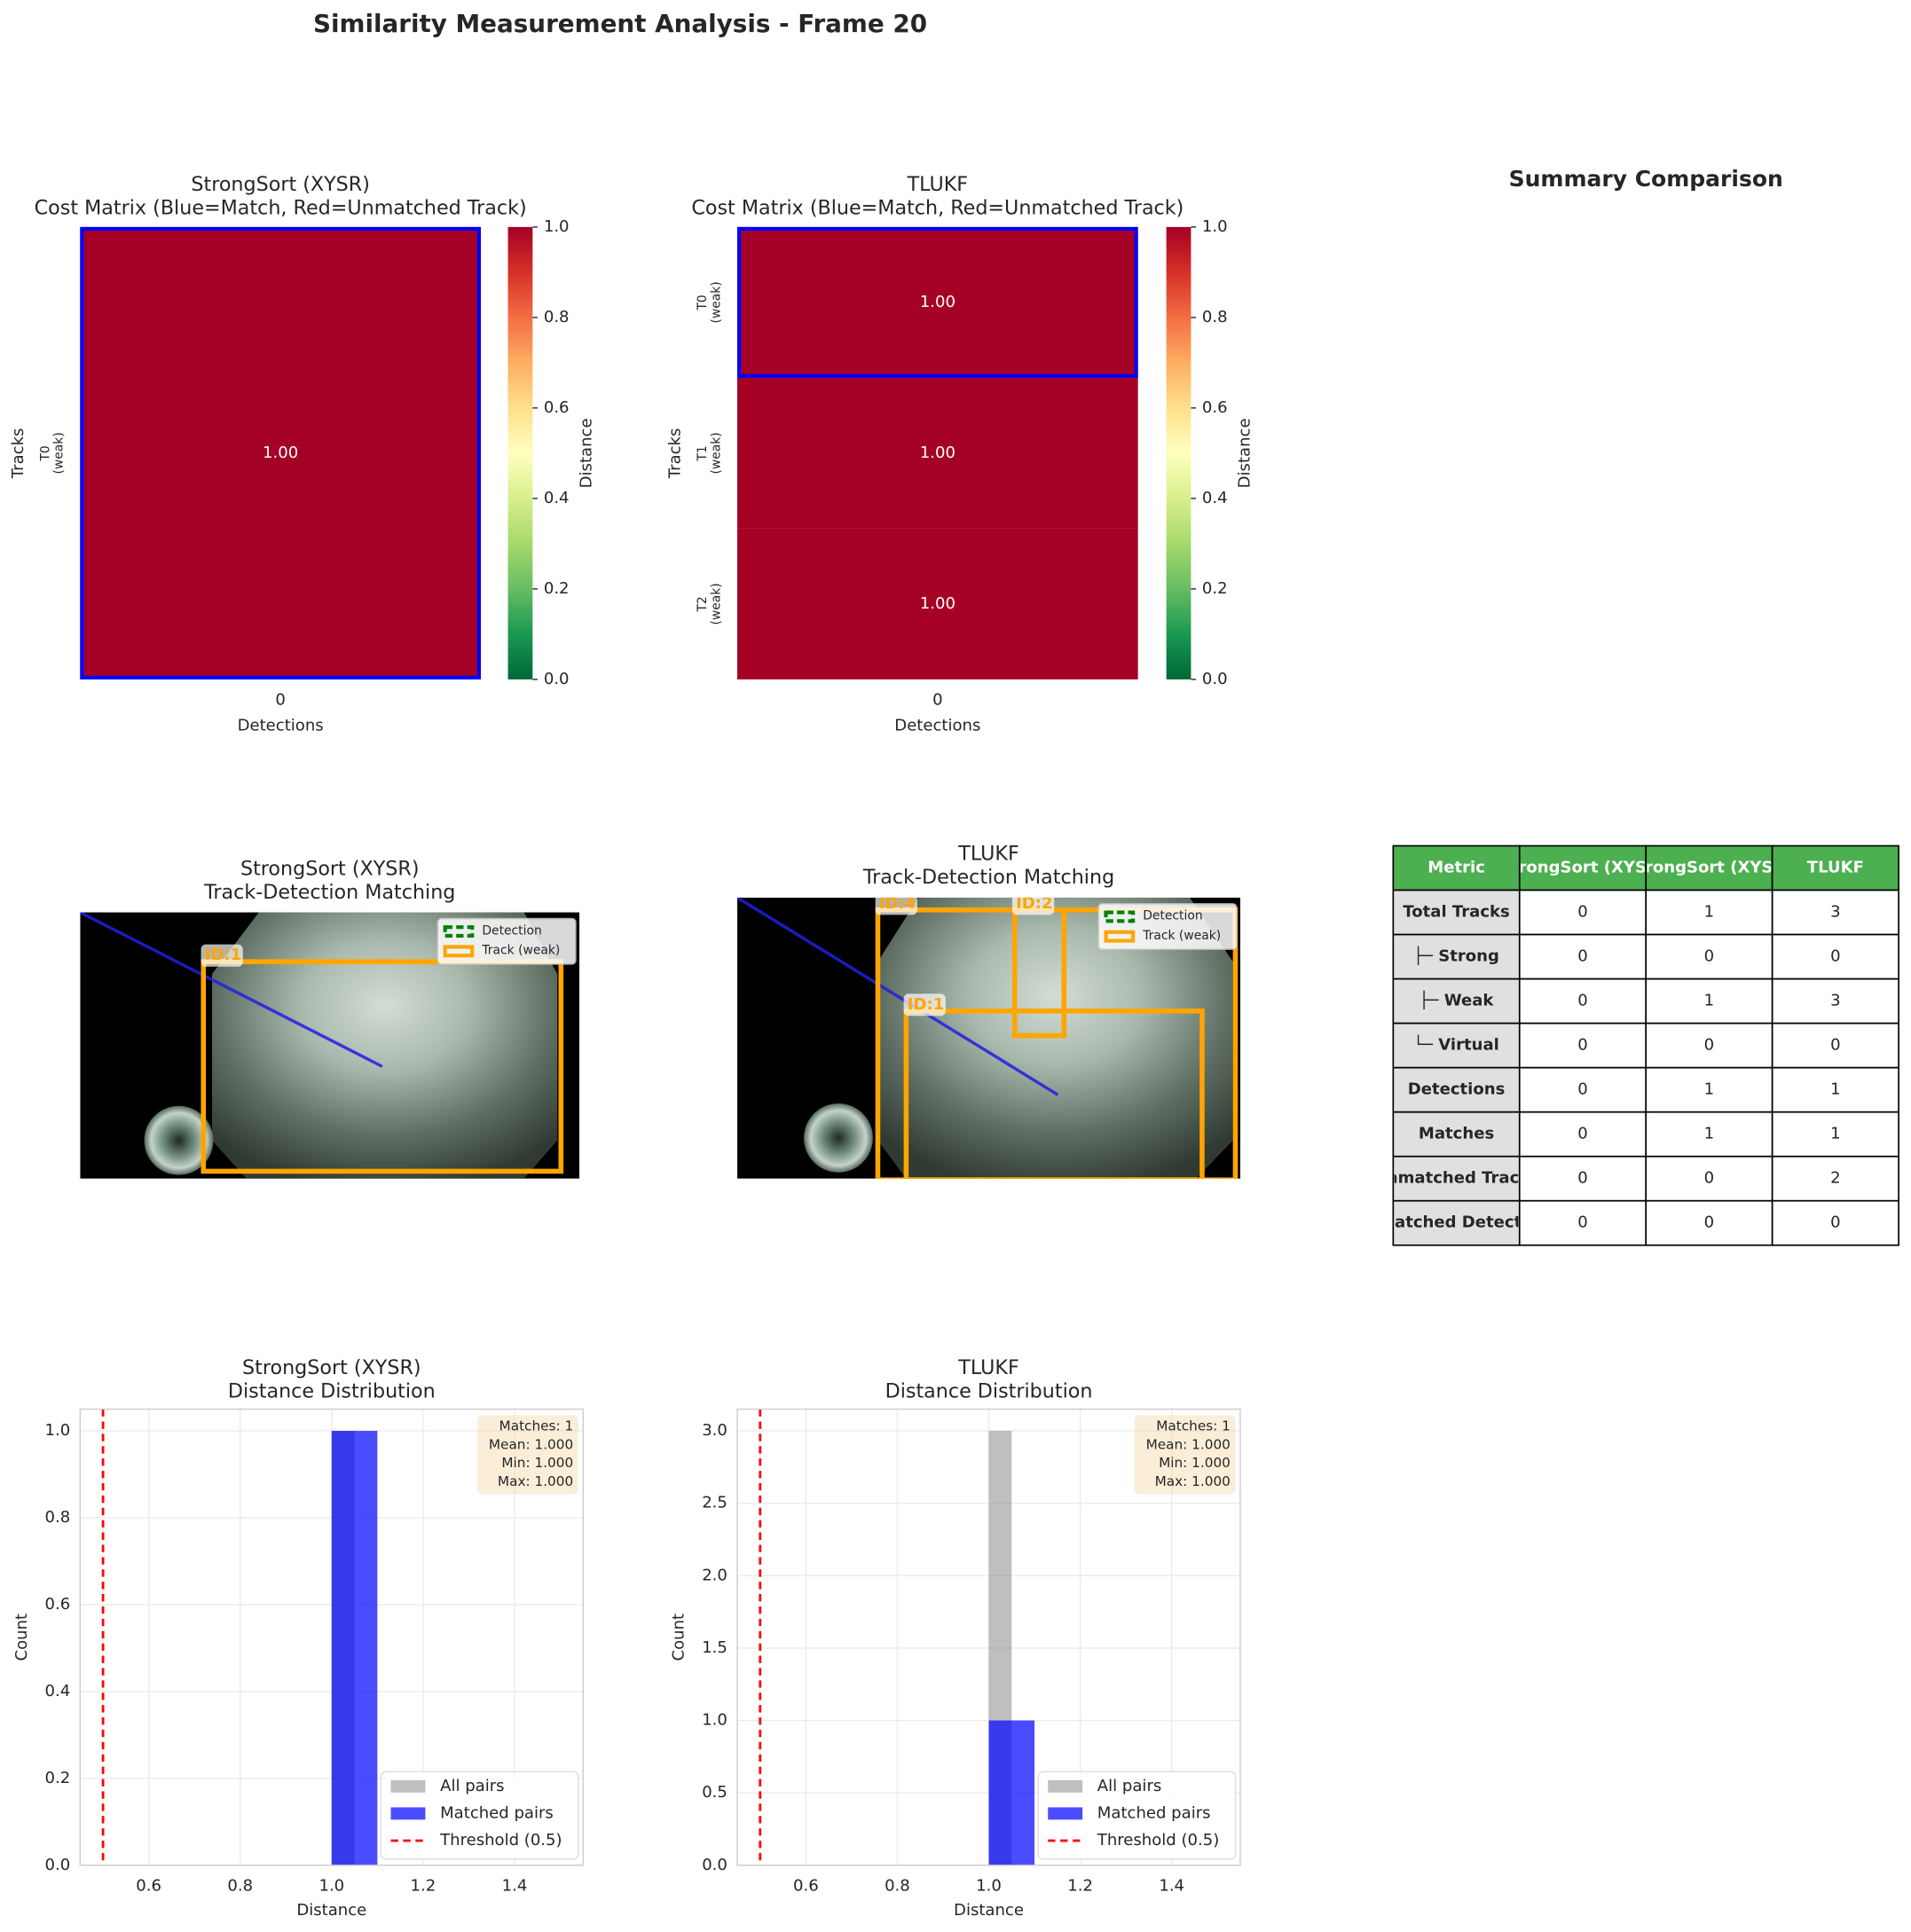 Image resolution: width=1911 pixels, height=1932 pixels. I want to click on histogram-bar, so click(355, 1648).